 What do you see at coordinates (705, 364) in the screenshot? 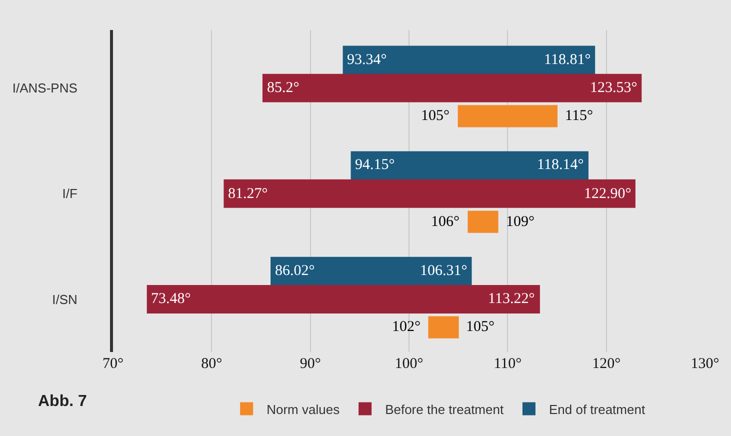
I see `x-tick-label: 130°` at bounding box center [705, 364].